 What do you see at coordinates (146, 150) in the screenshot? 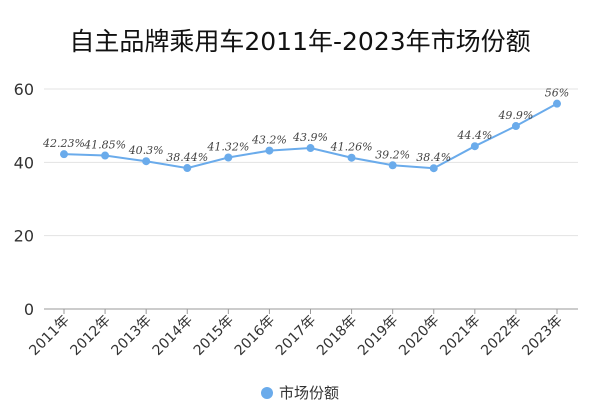
I see `data-label: 40.3%` at bounding box center [146, 150].